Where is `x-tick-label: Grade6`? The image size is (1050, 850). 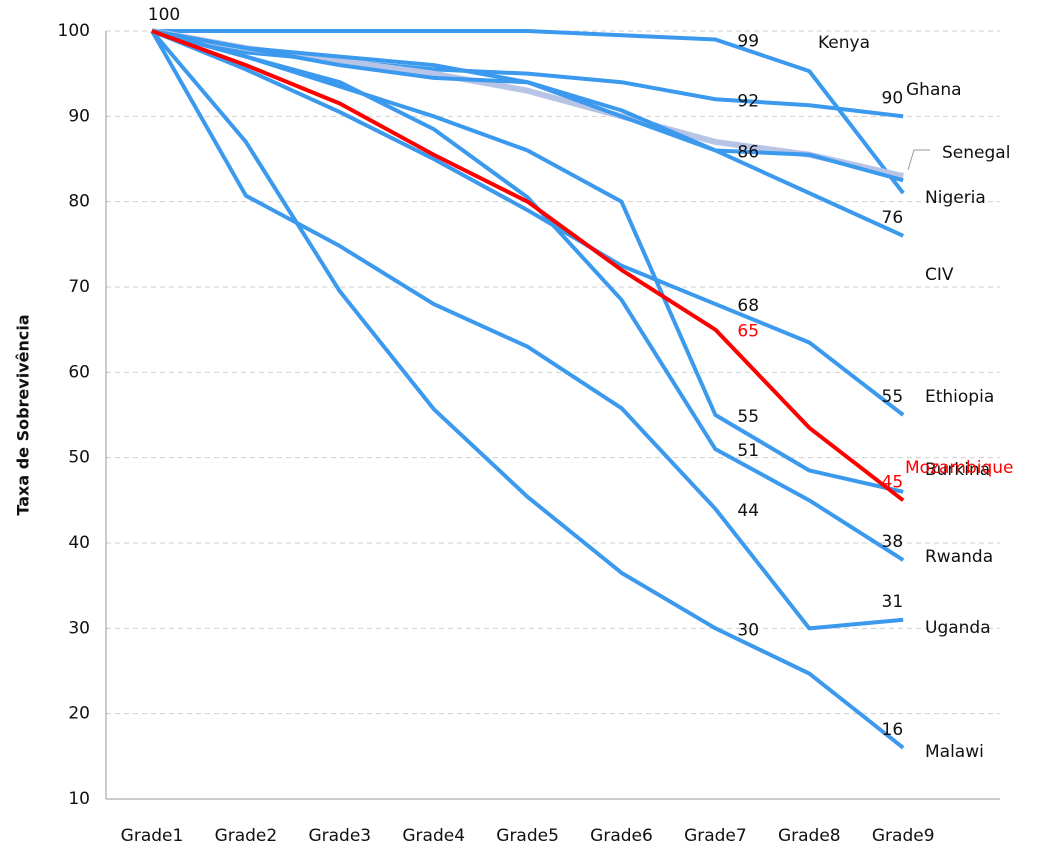
x-tick-label: Grade6 is located at coordinates (621, 836).